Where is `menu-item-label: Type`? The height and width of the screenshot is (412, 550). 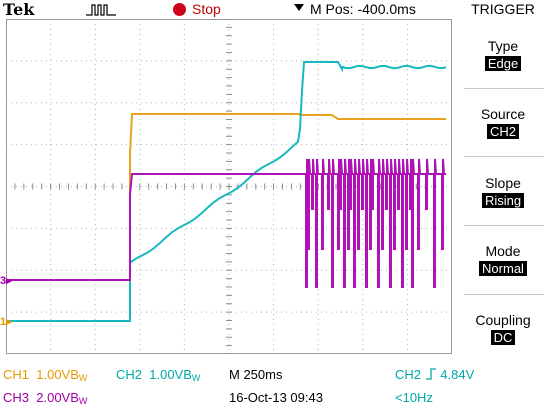
menu-item-label: Type is located at coordinates (503, 46).